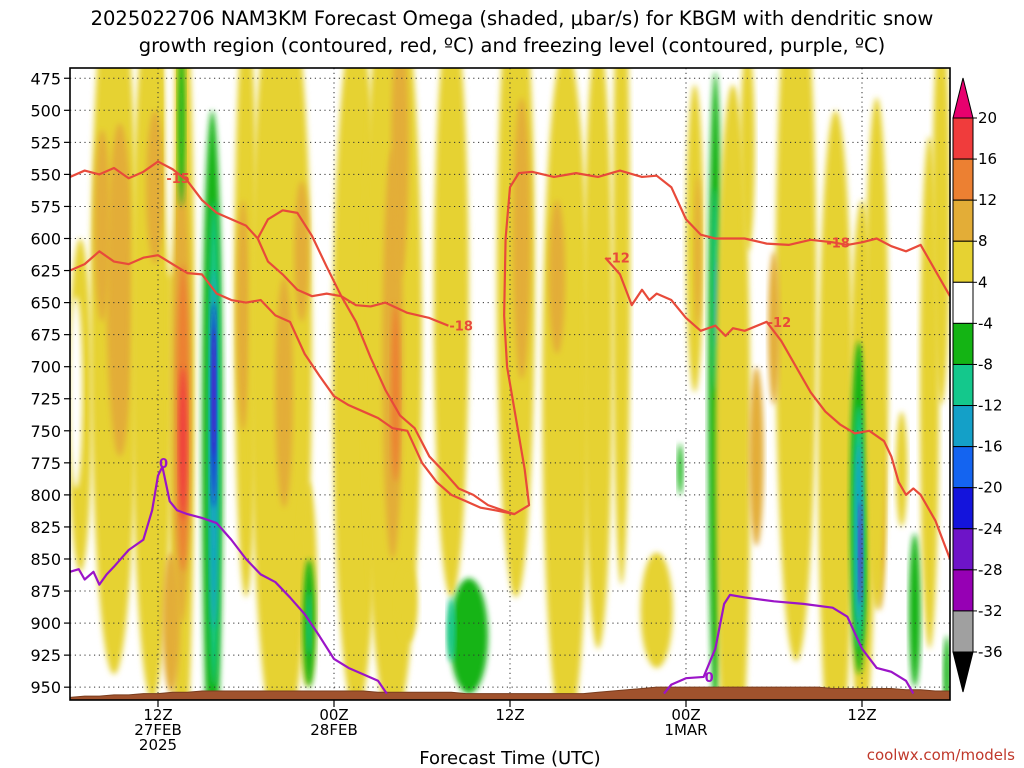  Describe the element at coordinates (987, 200) in the screenshot. I see `colorbar-label-2: 12` at that location.